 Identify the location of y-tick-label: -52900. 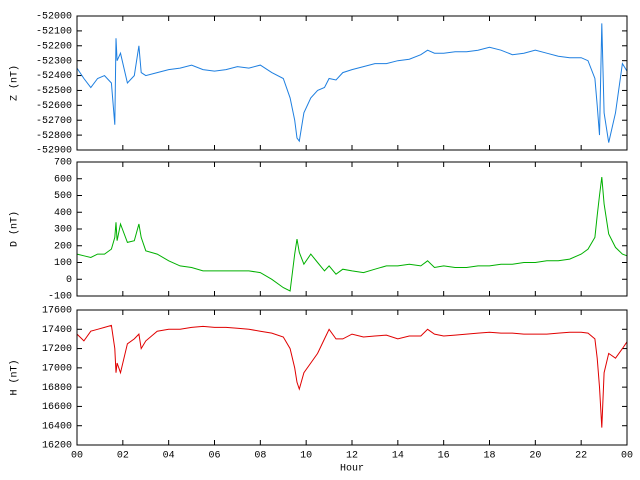
(54, 151).